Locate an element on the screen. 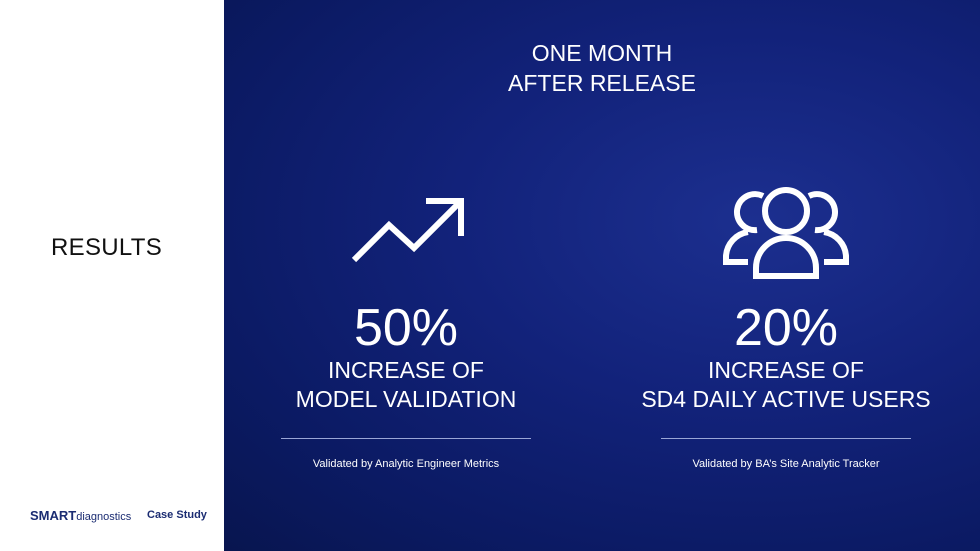 The height and width of the screenshot is (551, 980). headline-line: ONE MONTH is located at coordinates (602, 53).